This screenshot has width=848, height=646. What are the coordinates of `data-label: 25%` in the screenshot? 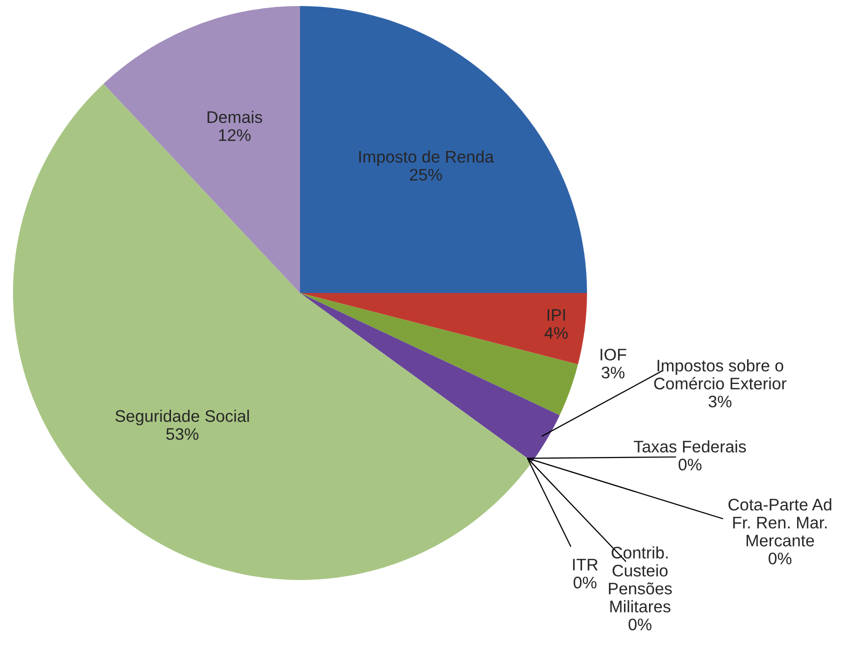 It's located at (426, 174).